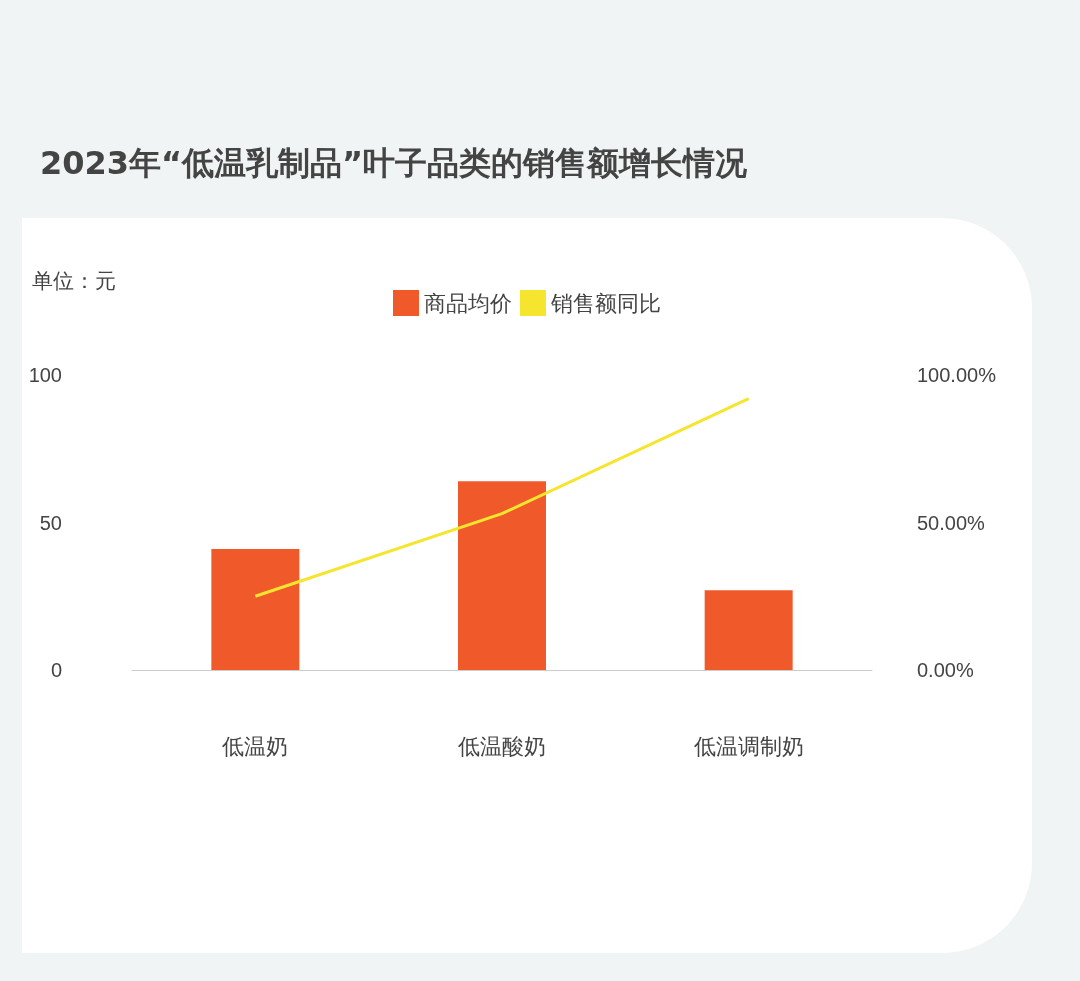  What do you see at coordinates (45, 375) in the screenshot?
I see `y-tick-label: 100` at bounding box center [45, 375].